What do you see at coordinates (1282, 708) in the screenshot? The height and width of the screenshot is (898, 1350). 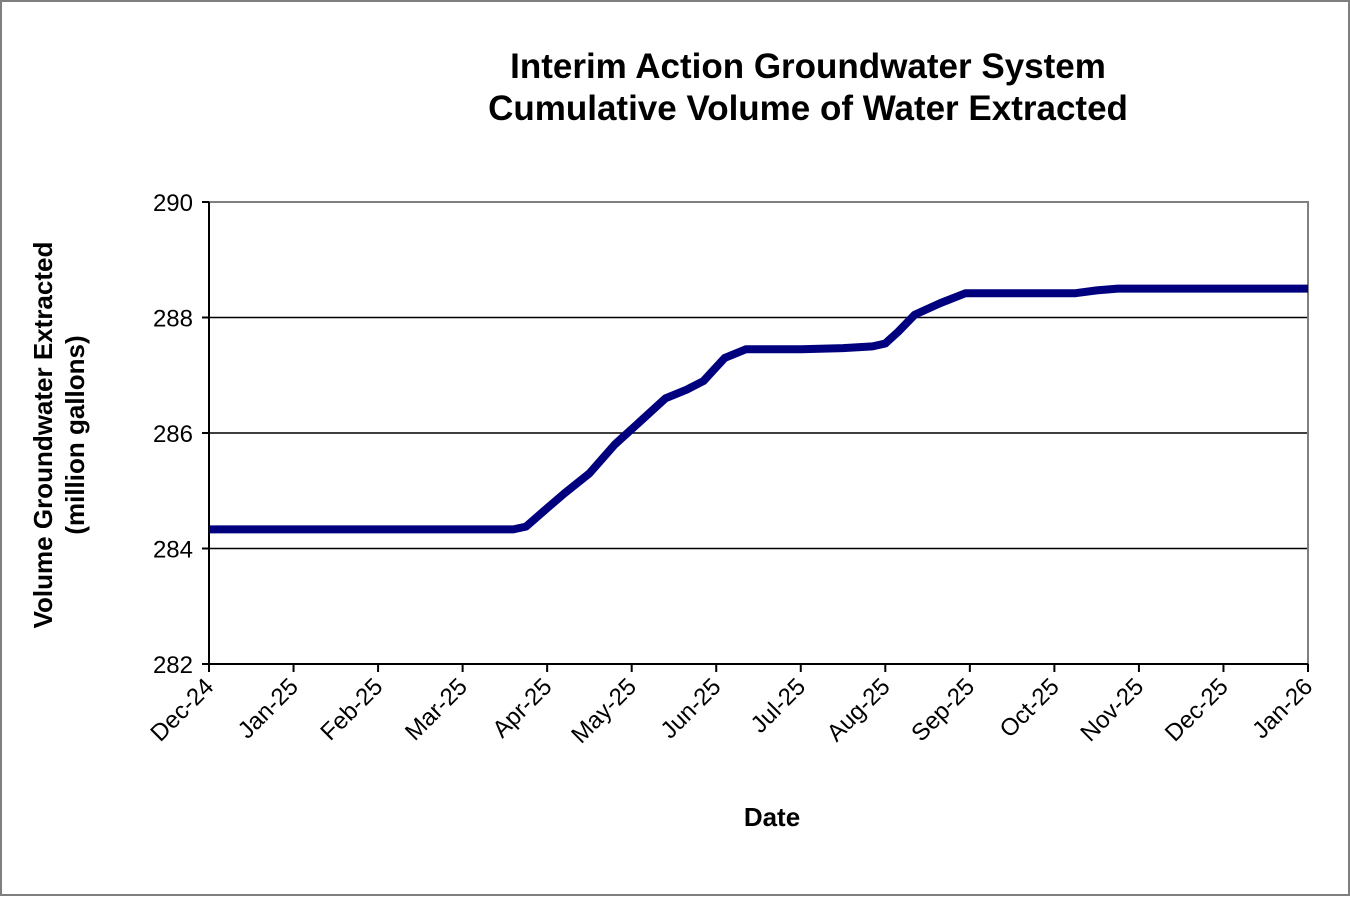 I see `x-tick-label: Jan-26` at bounding box center [1282, 708].